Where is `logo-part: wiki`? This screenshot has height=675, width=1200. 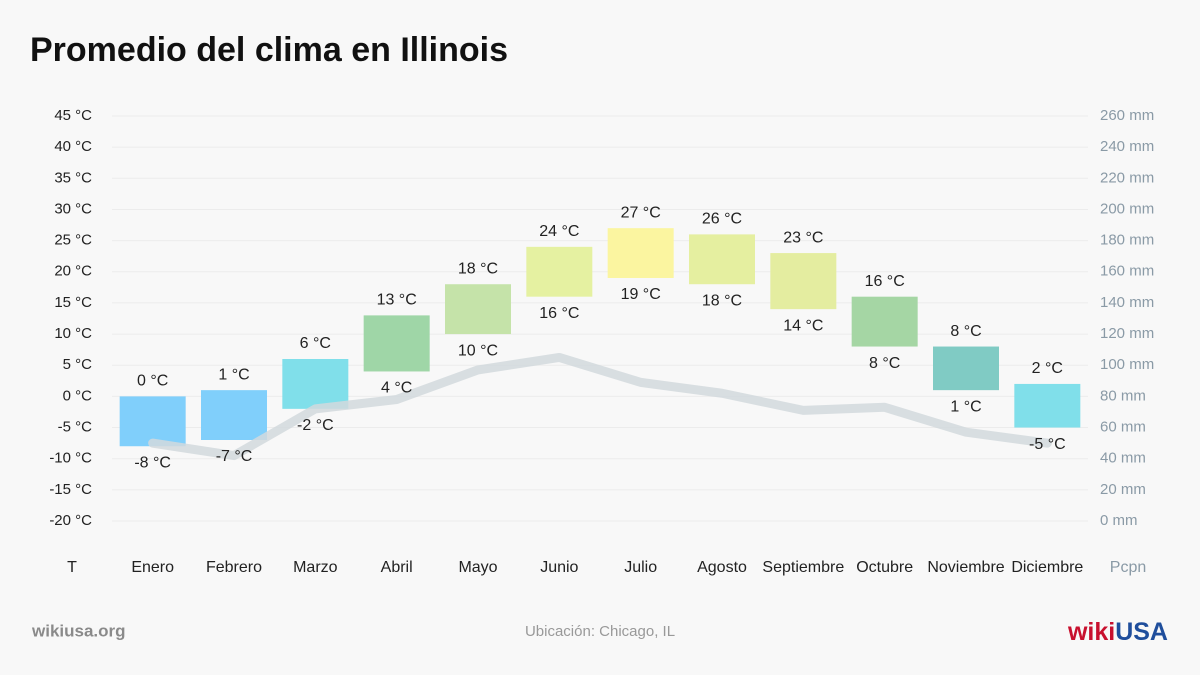 logo-part: wiki is located at coordinates (1091, 632).